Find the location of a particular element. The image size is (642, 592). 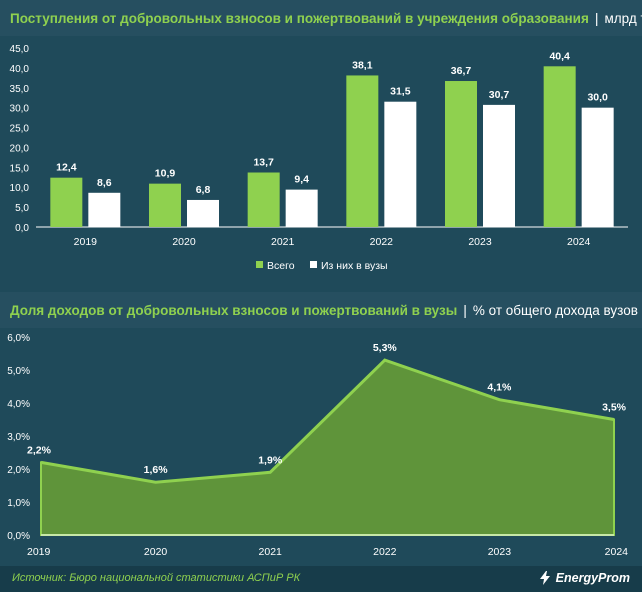

data-label: 40,4 is located at coordinates (559, 56).